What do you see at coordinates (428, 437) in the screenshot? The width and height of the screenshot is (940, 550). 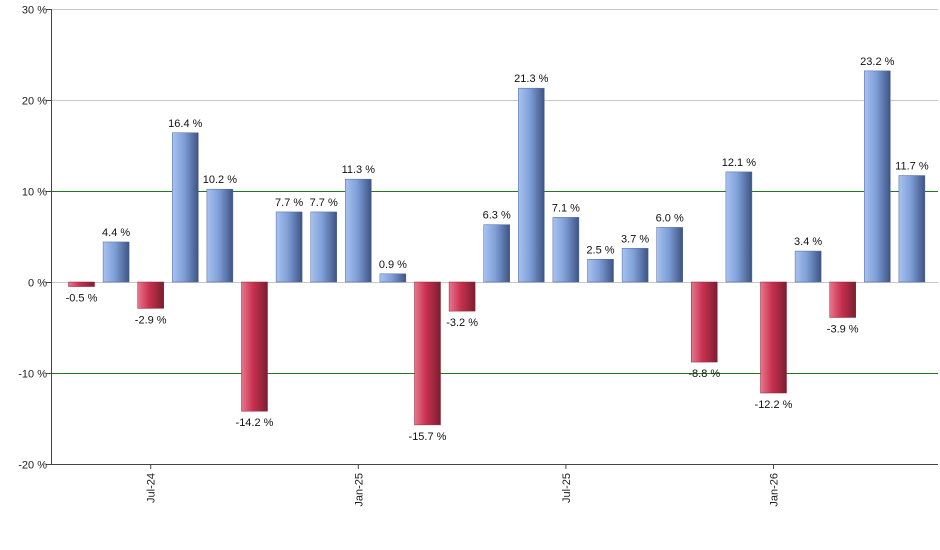 I see `data-label: -15.7 %` at bounding box center [428, 437].